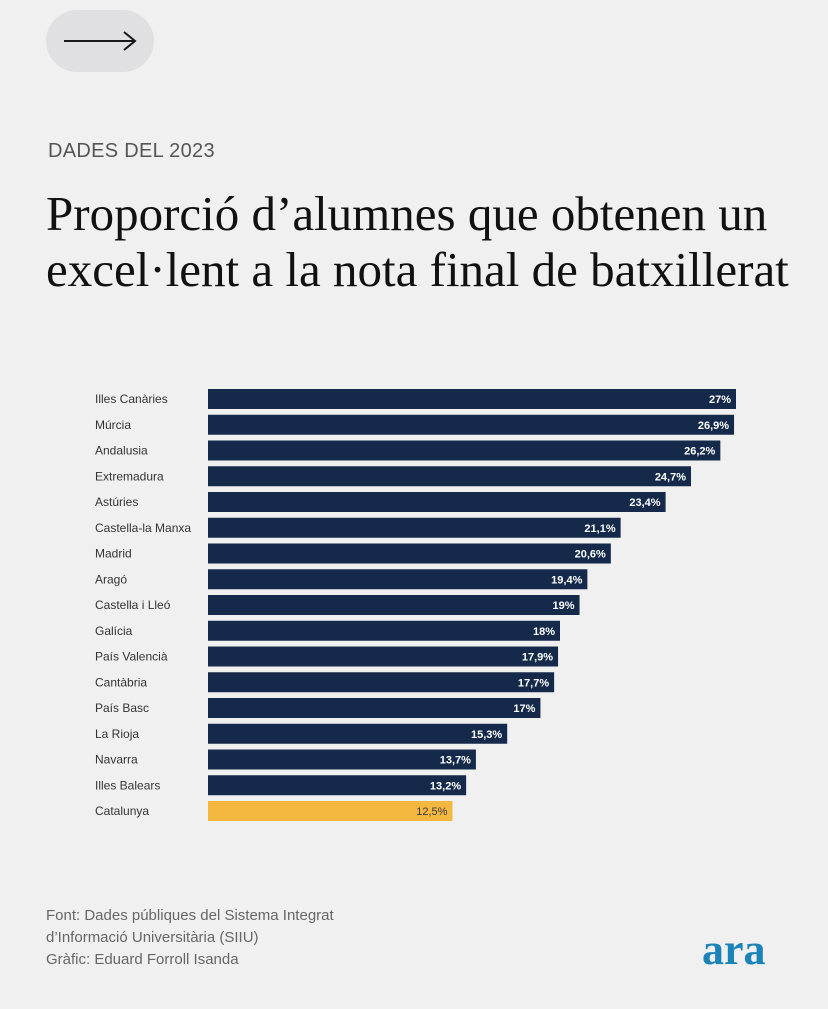 The height and width of the screenshot is (1009, 828). What do you see at coordinates (330, 811) in the screenshot?
I see `bar-highlight` at bounding box center [330, 811].